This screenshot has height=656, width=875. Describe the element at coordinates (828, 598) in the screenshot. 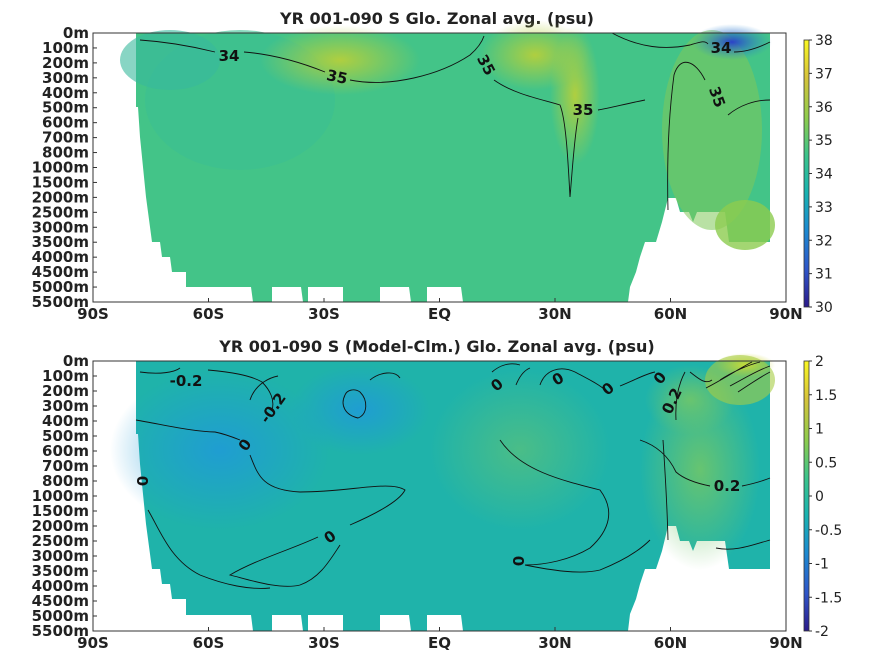

I see `colorbar-tick-label: -1.5` at that location.